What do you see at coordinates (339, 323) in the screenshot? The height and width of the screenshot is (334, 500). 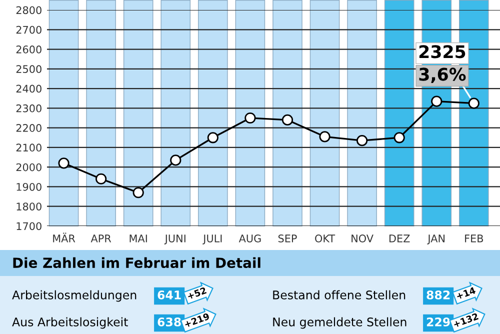 I see `text: Neu gemeldete Stellen` at bounding box center [339, 323].